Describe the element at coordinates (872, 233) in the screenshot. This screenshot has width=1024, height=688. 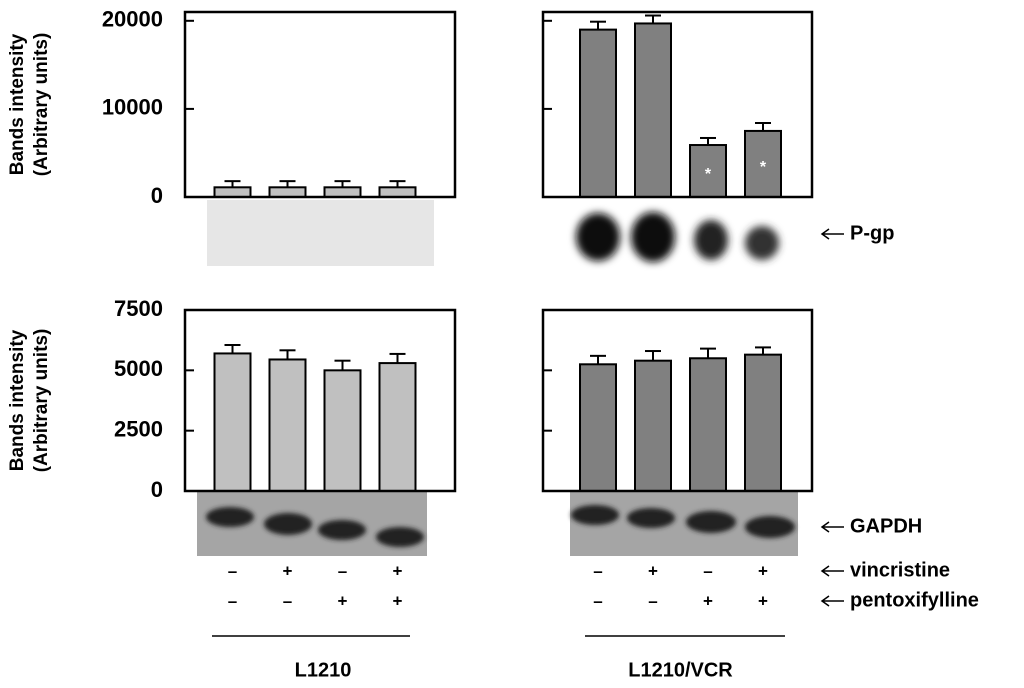
I see `band-label: P-gp` at that location.